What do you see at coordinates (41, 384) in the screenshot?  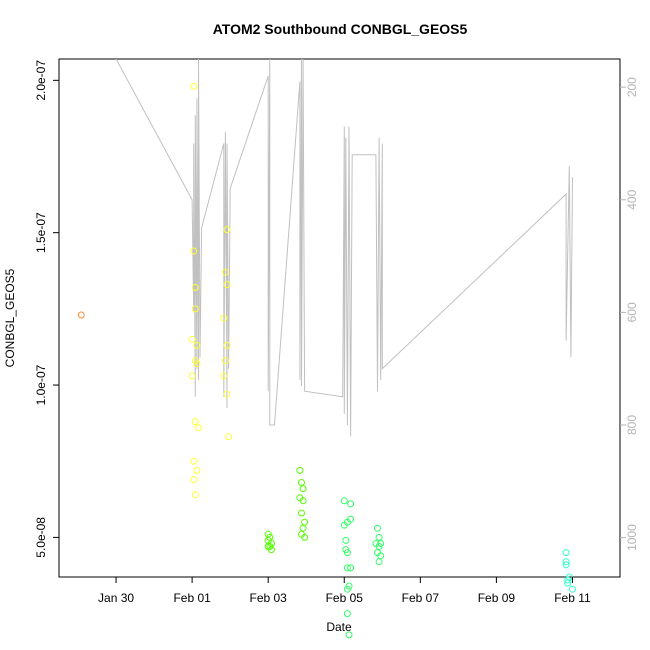 I see `y-tick-label: 1.0e-07` at bounding box center [41, 384].